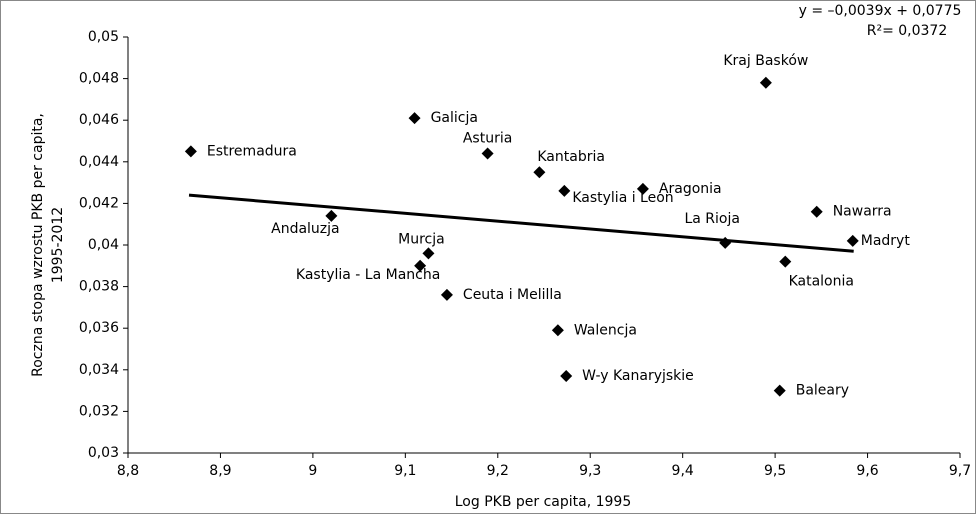 The height and width of the screenshot is (515, 977). I want to click on point-label: Galicja, so click(454, 118).